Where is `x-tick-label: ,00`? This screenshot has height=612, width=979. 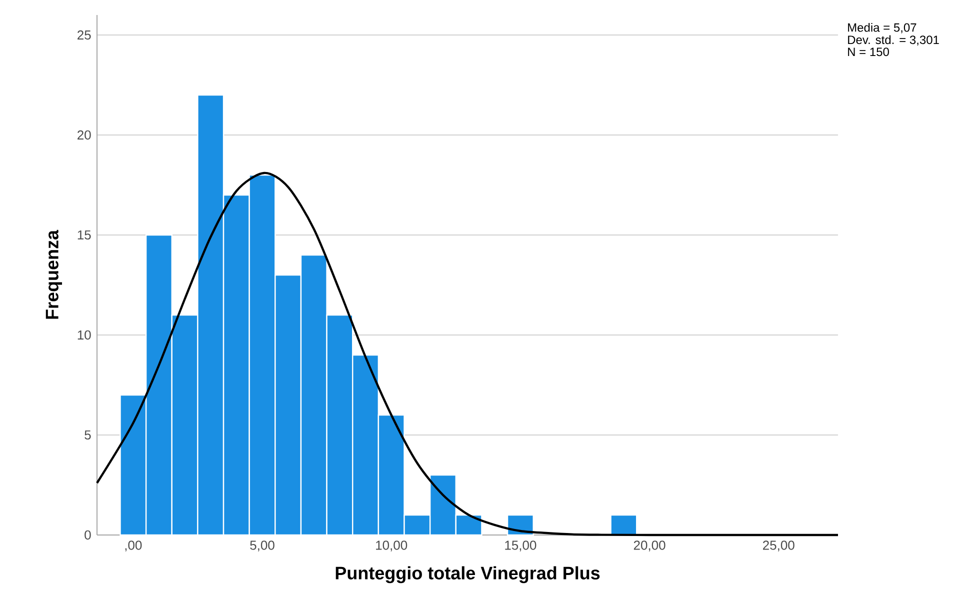 x-tick-label: ,00 is located at coordinates (133, 546).